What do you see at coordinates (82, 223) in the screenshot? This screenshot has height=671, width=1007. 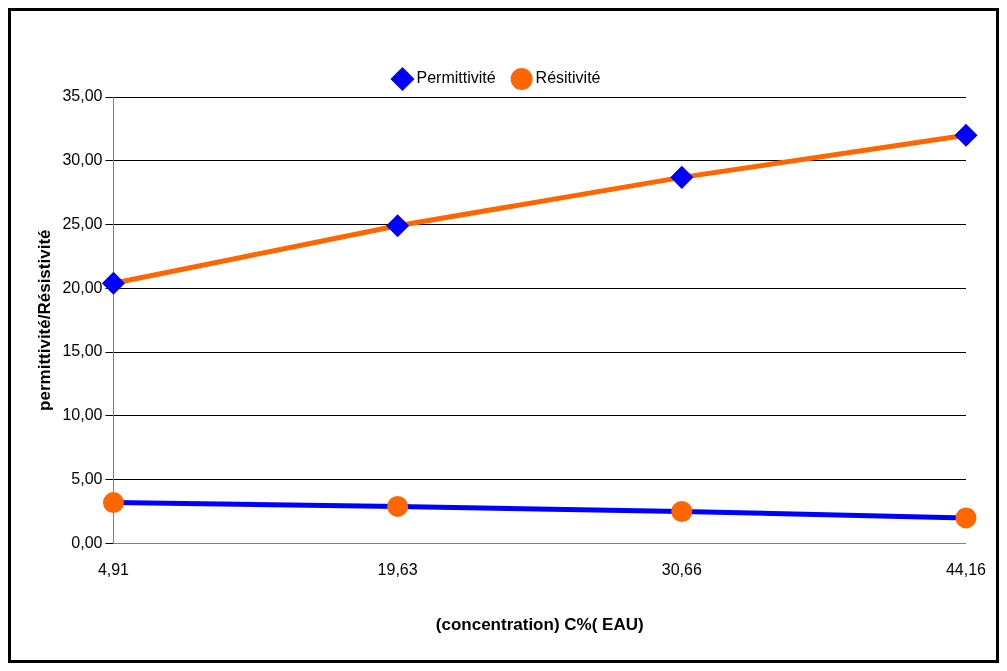 I see `y-tick-label: 25,00` at bounding box center [82, 223].